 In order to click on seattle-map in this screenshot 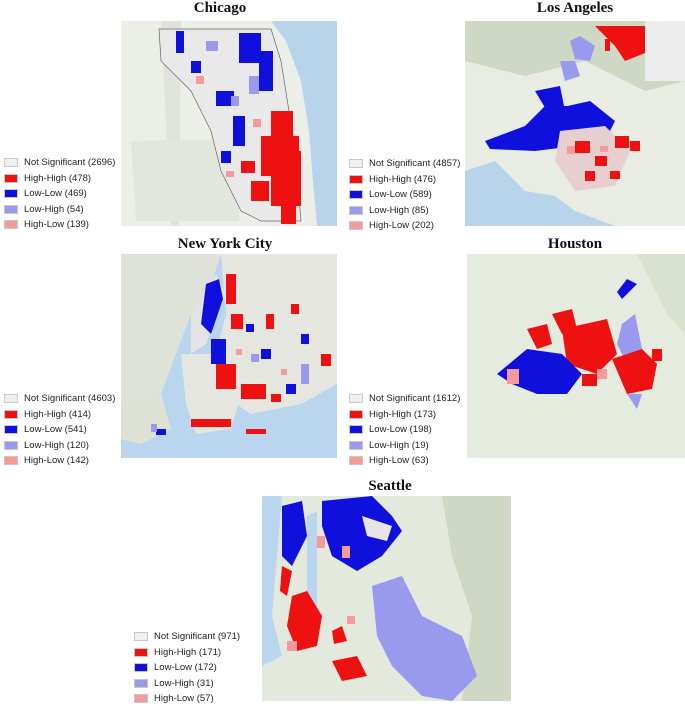, I will do `click(386, 598)`.